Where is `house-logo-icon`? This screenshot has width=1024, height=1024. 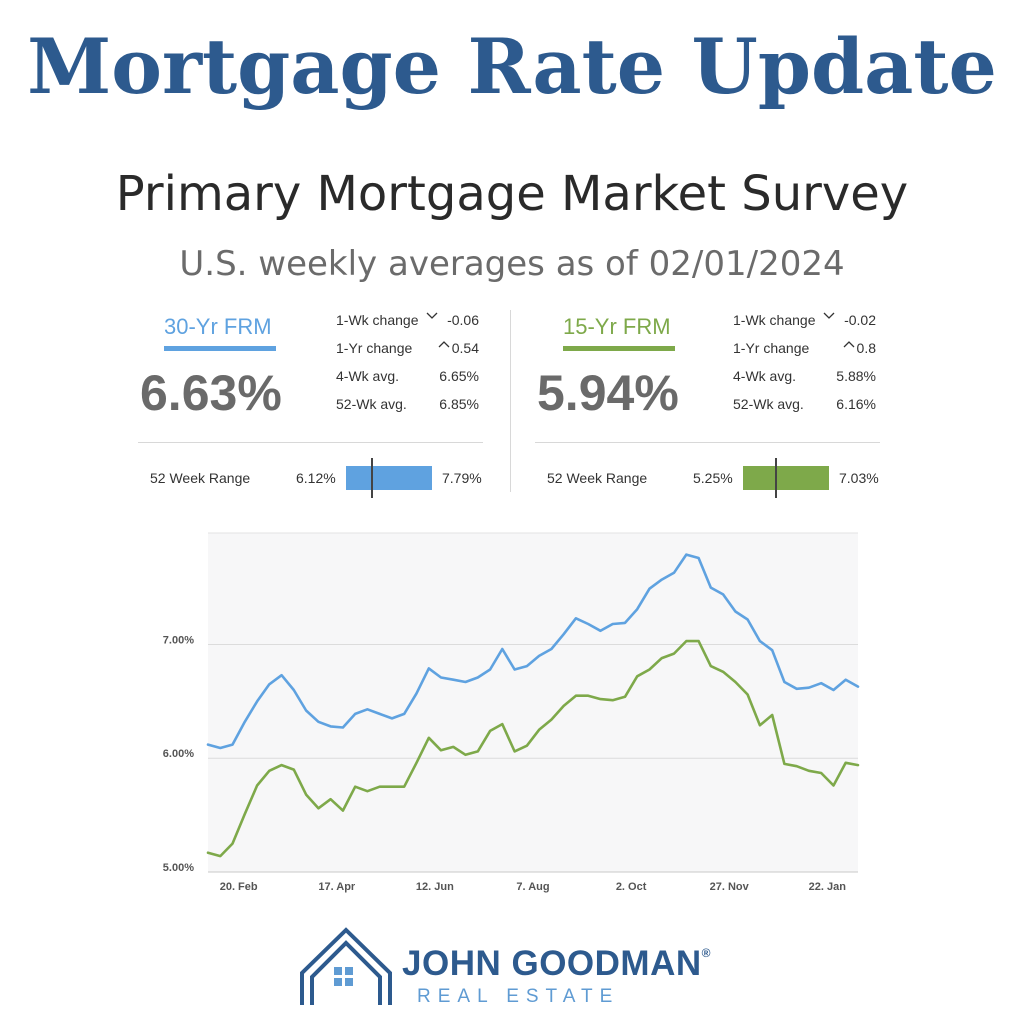
house-logo-icon is located at coordinates (346, 966).